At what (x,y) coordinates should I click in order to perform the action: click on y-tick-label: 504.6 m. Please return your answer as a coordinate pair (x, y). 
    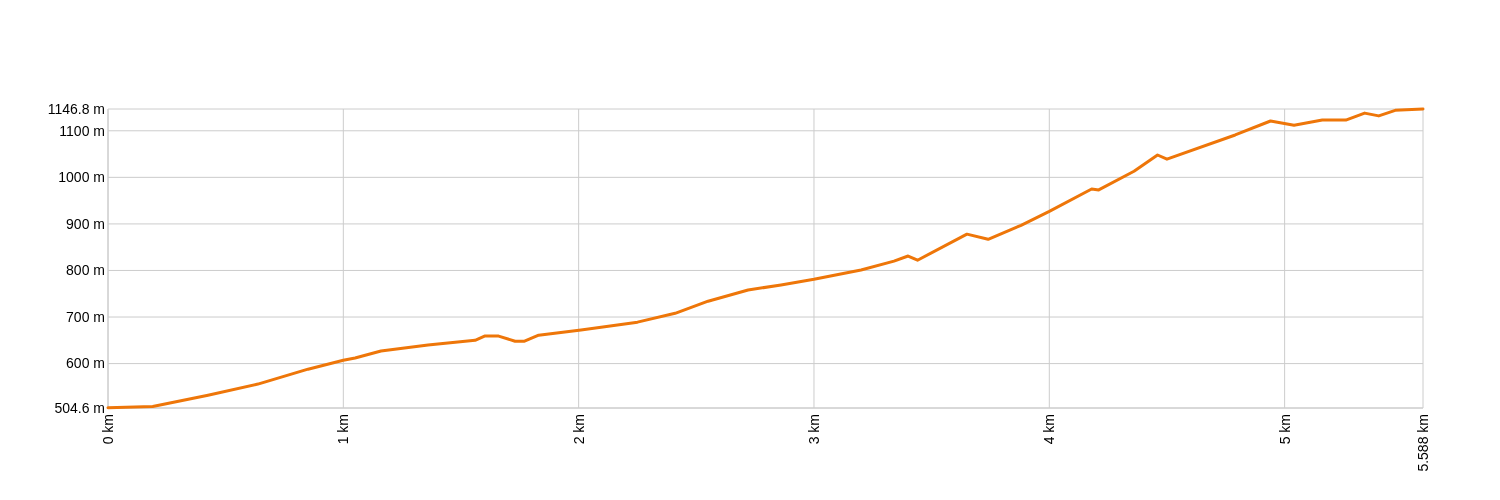
    Looking at the image, I should click on (79, 407).